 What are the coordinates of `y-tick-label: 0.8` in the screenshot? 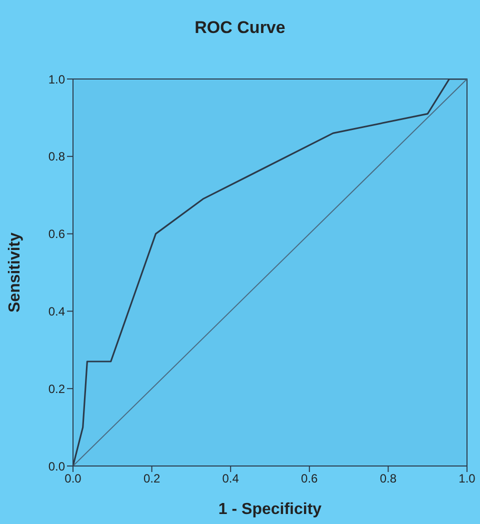 It's located at (57, 157).